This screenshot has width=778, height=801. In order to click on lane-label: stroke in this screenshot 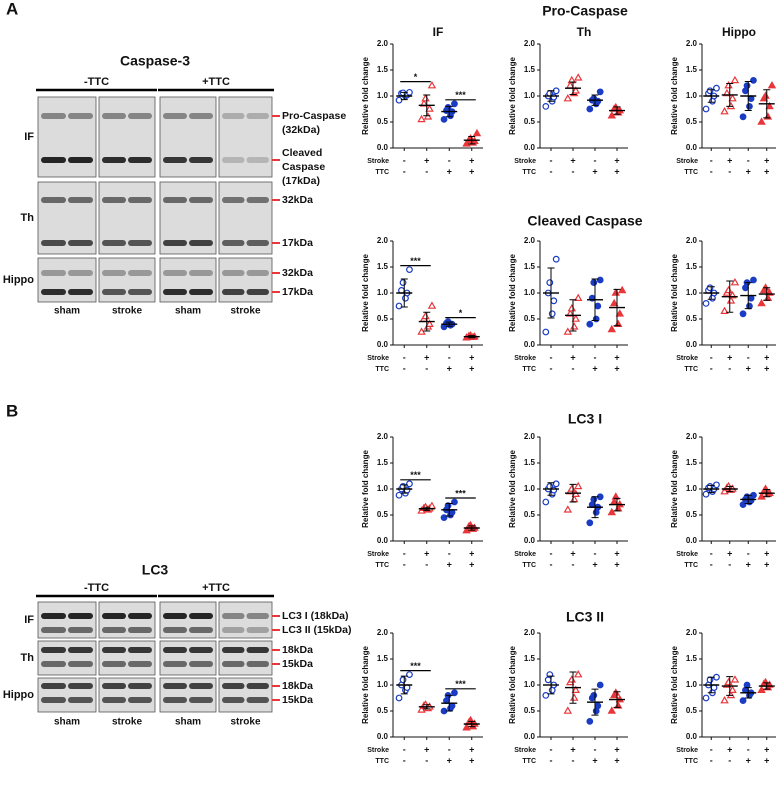, I will do `click(245, 311)`.